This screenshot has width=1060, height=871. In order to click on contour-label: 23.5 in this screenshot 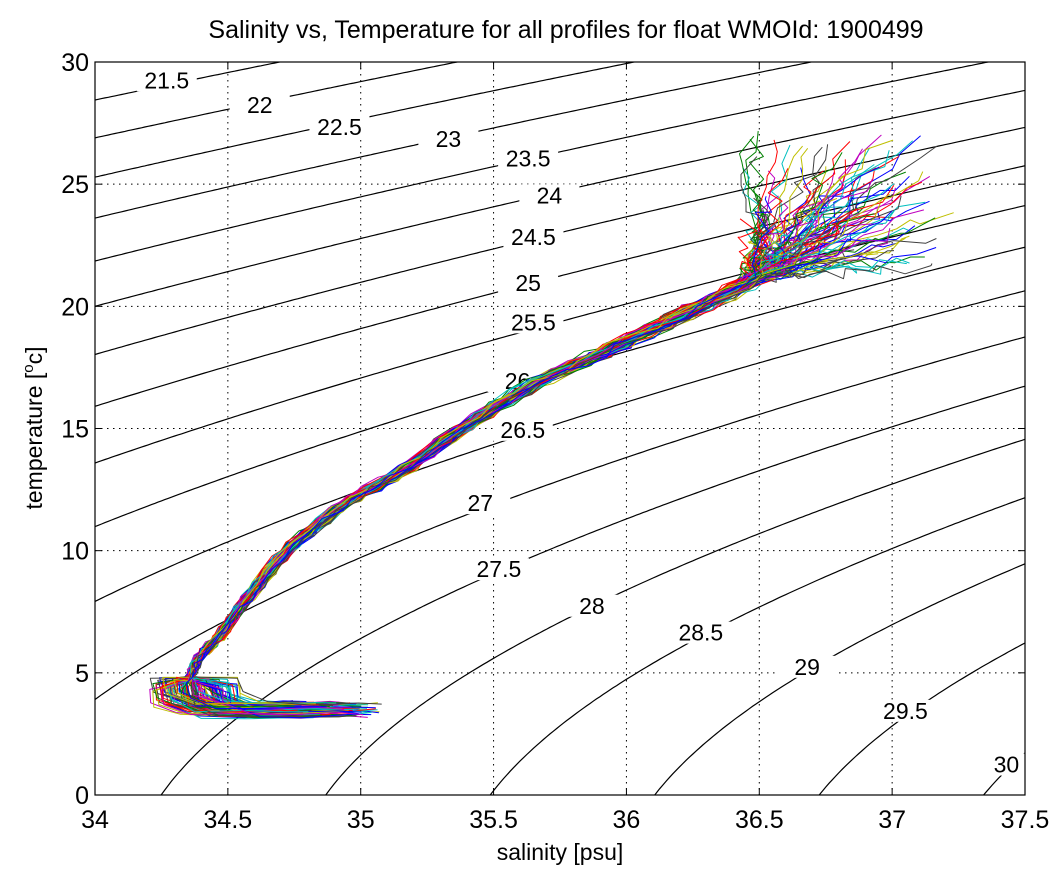, I will do `click(528, 159)`.